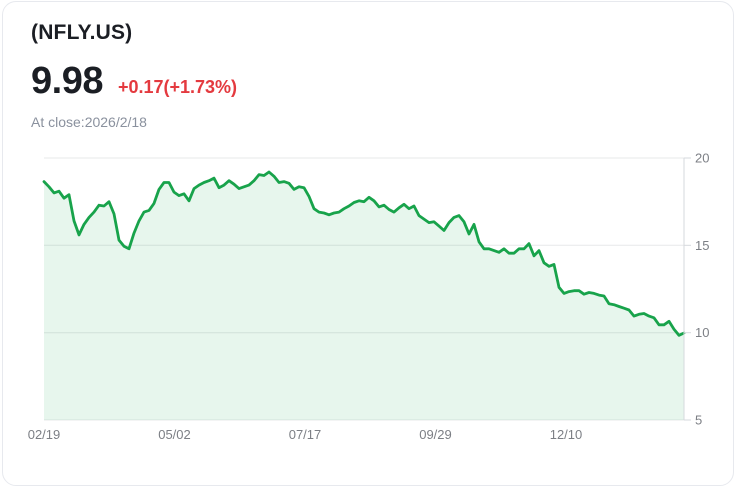 This screenshot has width=736, height=488. Describe the element at coordinates (82, 32) in the screenshot. I see `symbol-title: (NFLY.US)` at that location.